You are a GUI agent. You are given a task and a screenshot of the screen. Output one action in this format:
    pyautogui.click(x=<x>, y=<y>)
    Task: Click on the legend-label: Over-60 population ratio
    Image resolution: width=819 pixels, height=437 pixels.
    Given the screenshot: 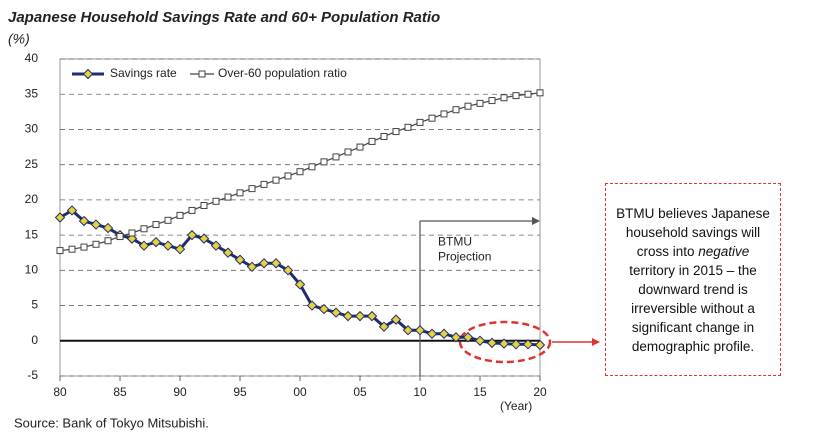 What is the action you would take?
    pyautogui.click(x=282, y=73)
    